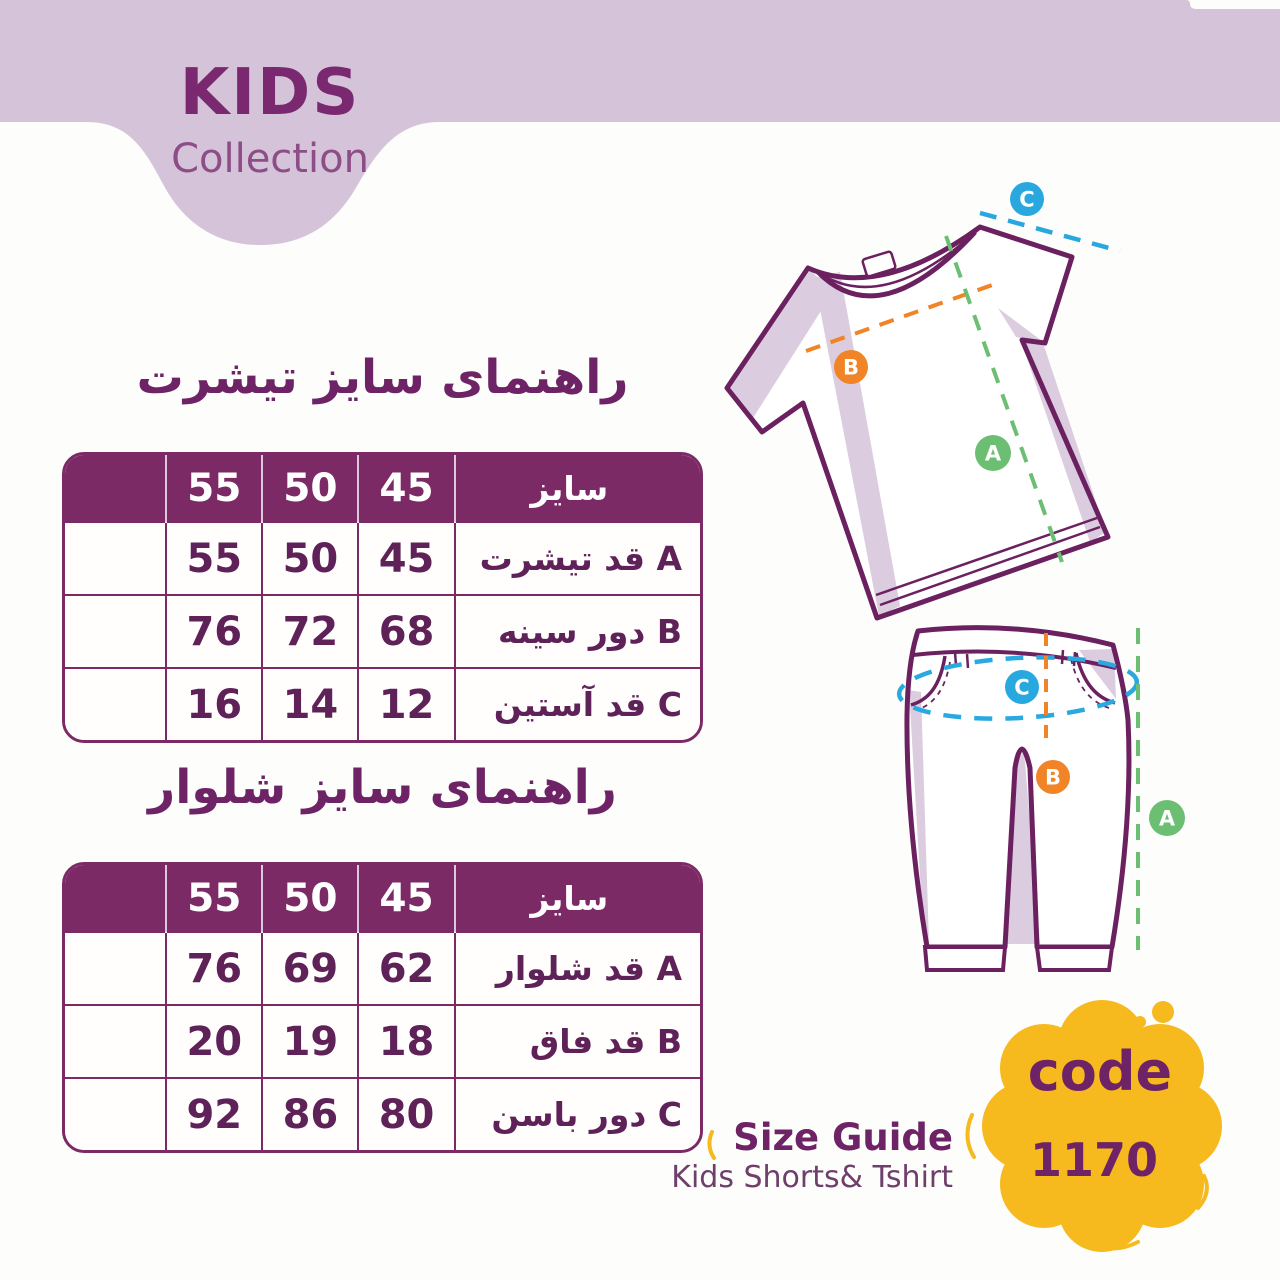 The height and width of the screenshot is (1280, 1280). I want to click on value-cell: 68, so click(406, 631).